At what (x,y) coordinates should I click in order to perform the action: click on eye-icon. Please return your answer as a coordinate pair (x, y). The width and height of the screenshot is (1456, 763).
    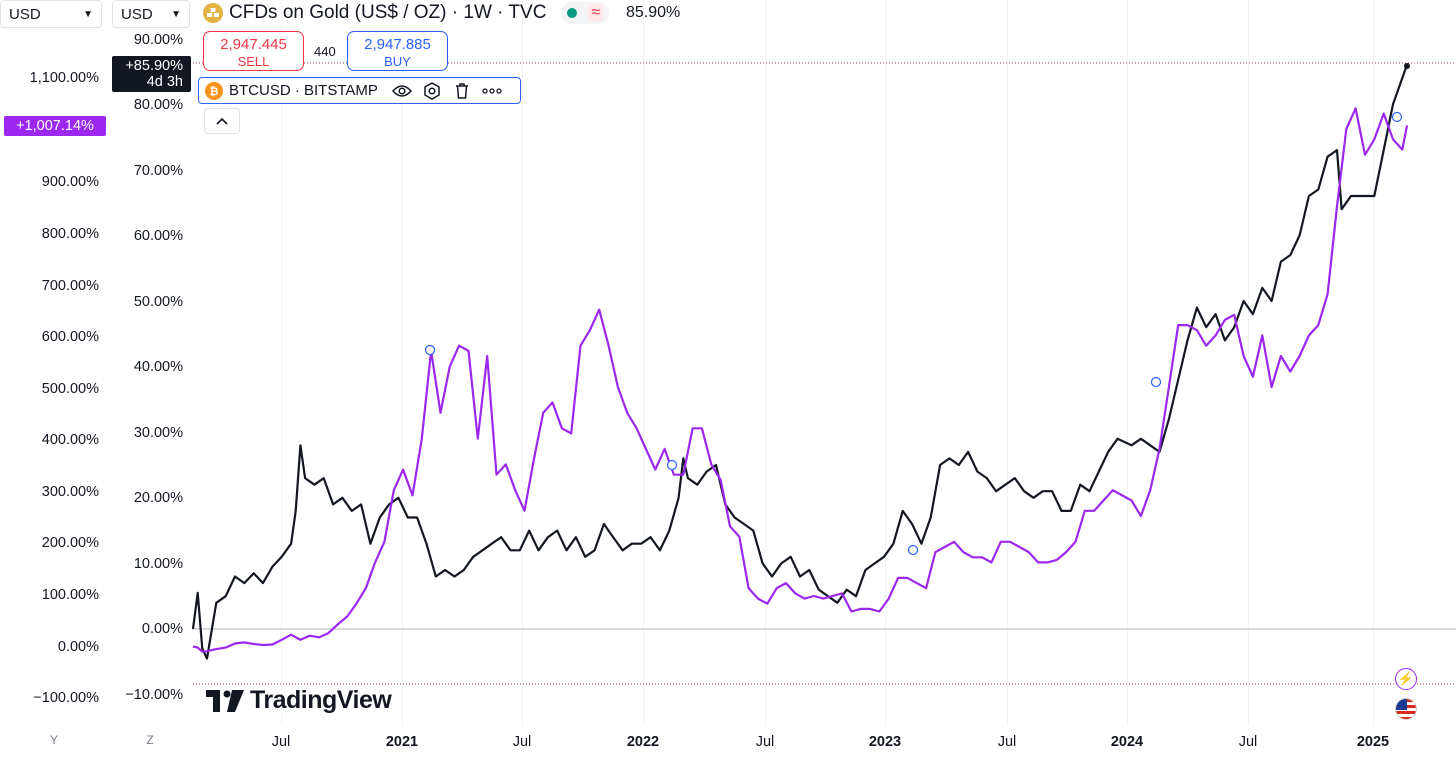
    Looking at the image, I should click on (402, 91).